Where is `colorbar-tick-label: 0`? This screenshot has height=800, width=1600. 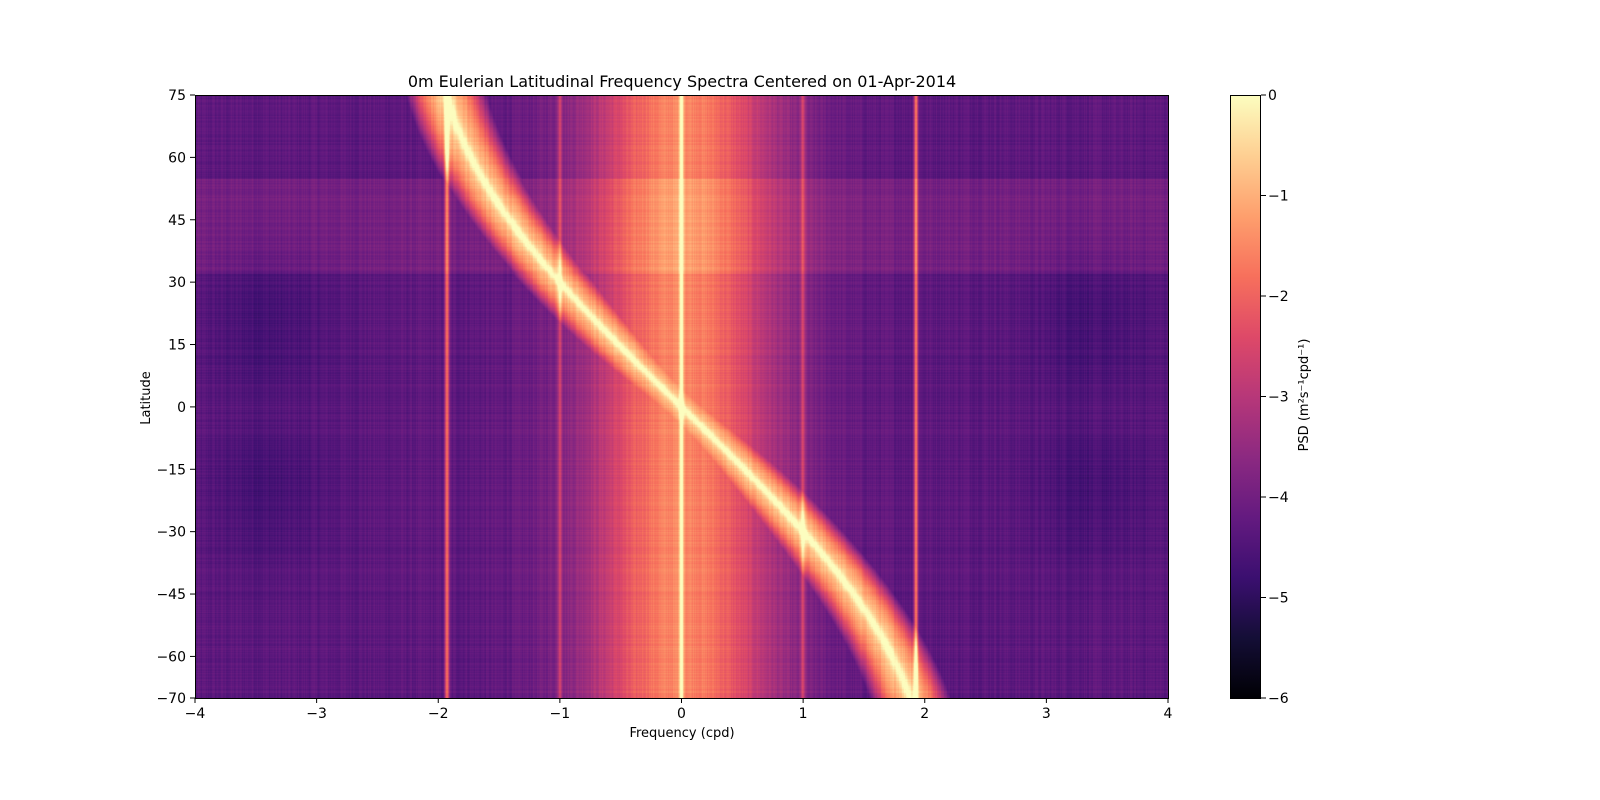 colorbar-tick-label: 0 is located at coordinates (1272, 96).